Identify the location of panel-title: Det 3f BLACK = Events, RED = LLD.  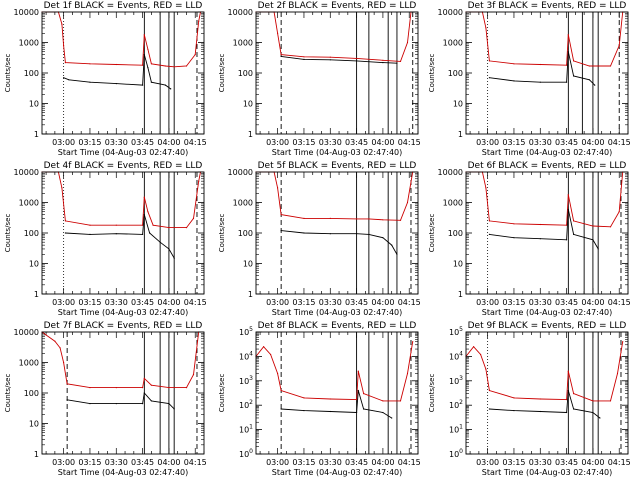
(547, 6).